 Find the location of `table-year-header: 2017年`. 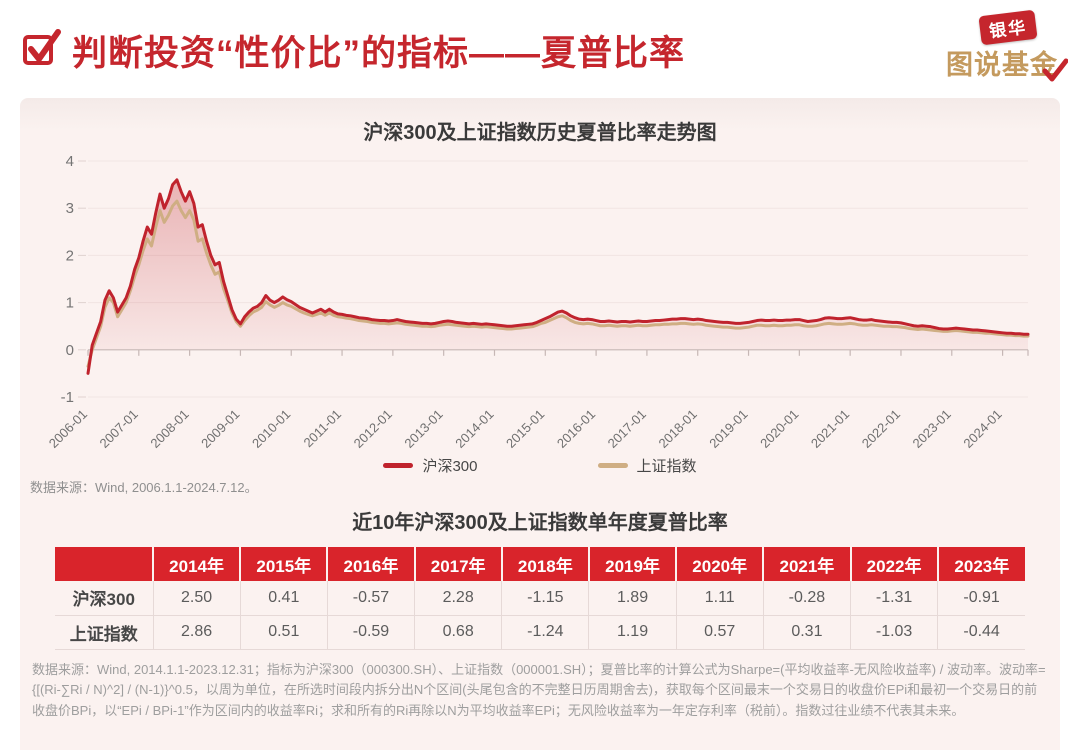

table-year-header: 2017年 is located at coordinates (458, 564).